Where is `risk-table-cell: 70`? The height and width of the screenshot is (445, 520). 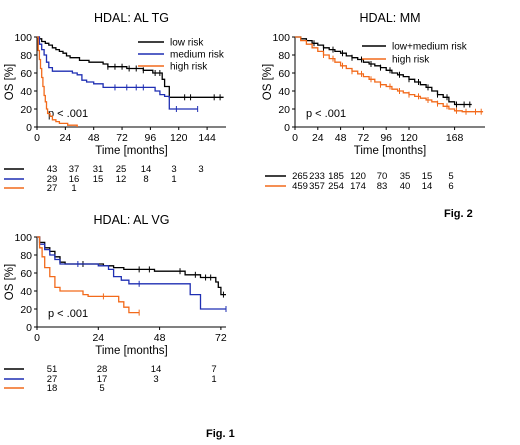 risk-table-cell: 70 is located at coordinates (382, 176).